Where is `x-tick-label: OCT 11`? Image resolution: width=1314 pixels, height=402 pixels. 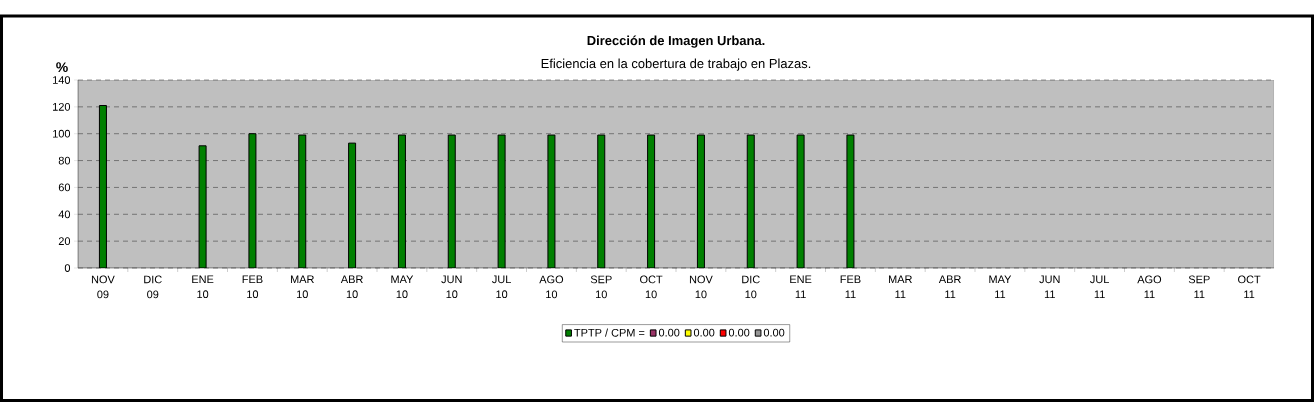
x-tick-label: OCT 11 is located at coordinates (1249, 287).